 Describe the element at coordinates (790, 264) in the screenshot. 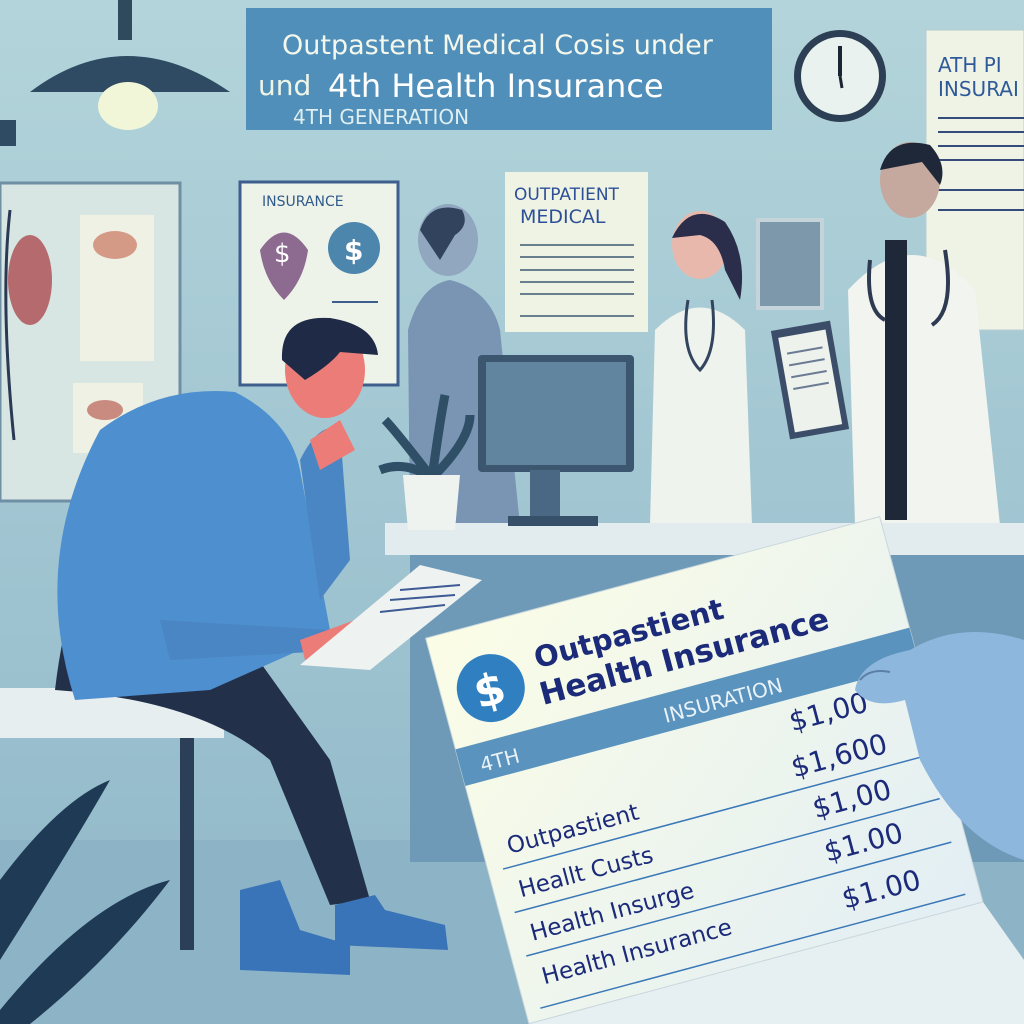

I see `picture-frame` at that location.